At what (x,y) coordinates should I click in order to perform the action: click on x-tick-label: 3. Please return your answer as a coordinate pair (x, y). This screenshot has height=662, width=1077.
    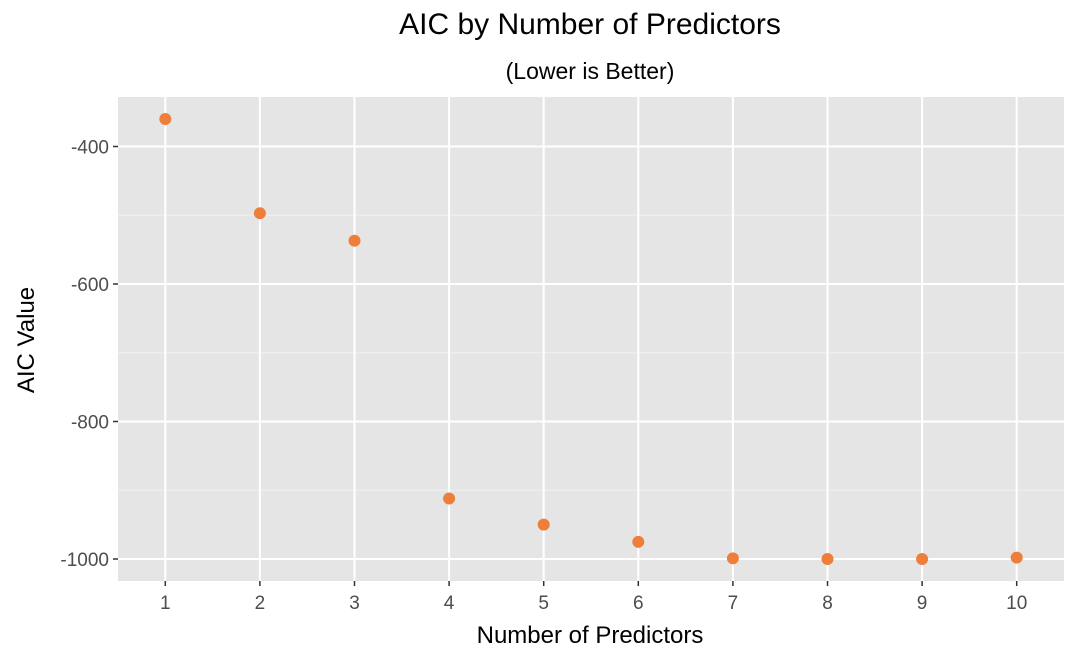
    Looking at the image, I should click on (354, 603).